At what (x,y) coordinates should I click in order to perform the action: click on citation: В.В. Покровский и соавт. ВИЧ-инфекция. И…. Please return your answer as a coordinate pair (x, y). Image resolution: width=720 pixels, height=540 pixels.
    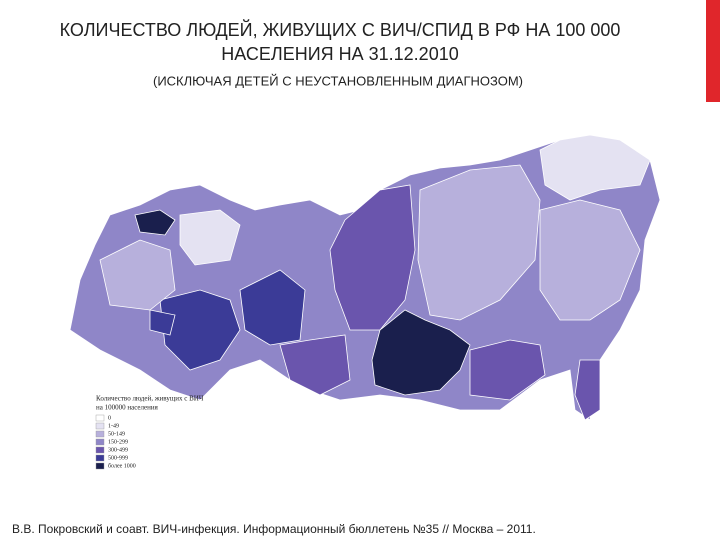
    Looking at the image, I should click on (274, 529).